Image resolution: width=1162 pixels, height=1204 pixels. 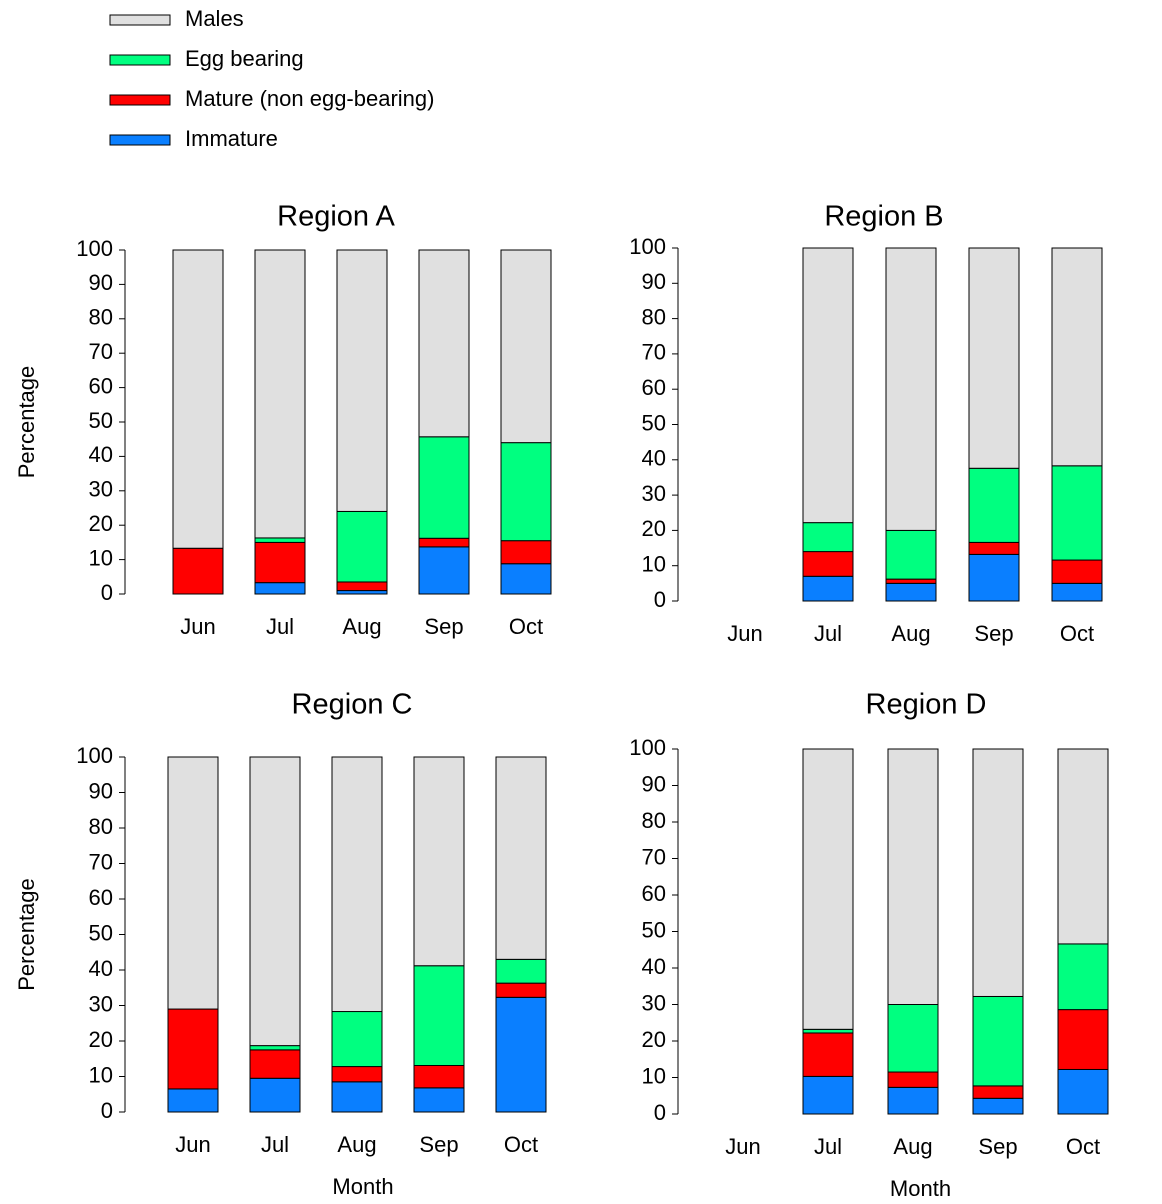 What do you see at coordinates (920, 1188) in the screenshot?
I see `x-axis-label: Month` at bounding box center [920, 1188].